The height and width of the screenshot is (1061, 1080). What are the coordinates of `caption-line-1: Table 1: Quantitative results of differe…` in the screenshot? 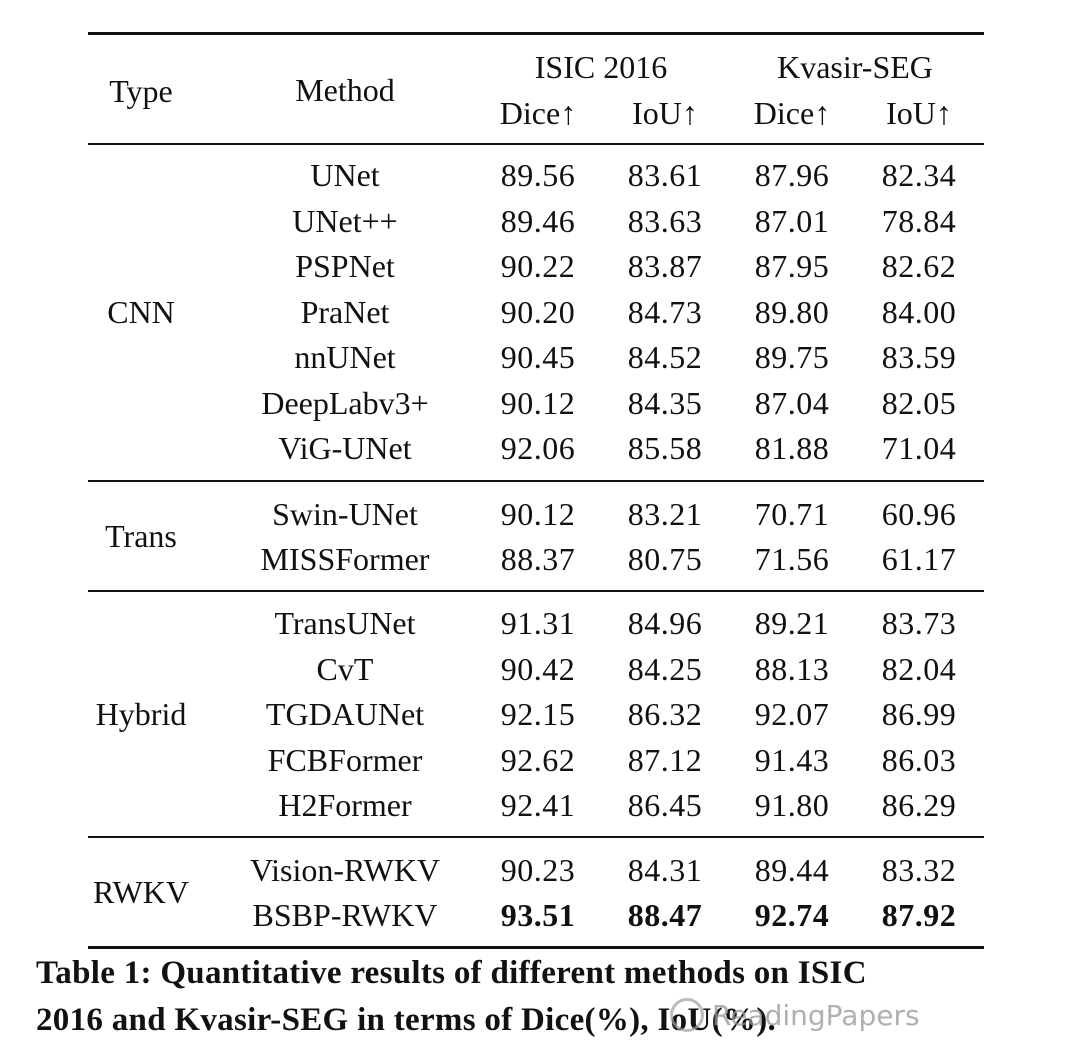 It's located at (451, 973).